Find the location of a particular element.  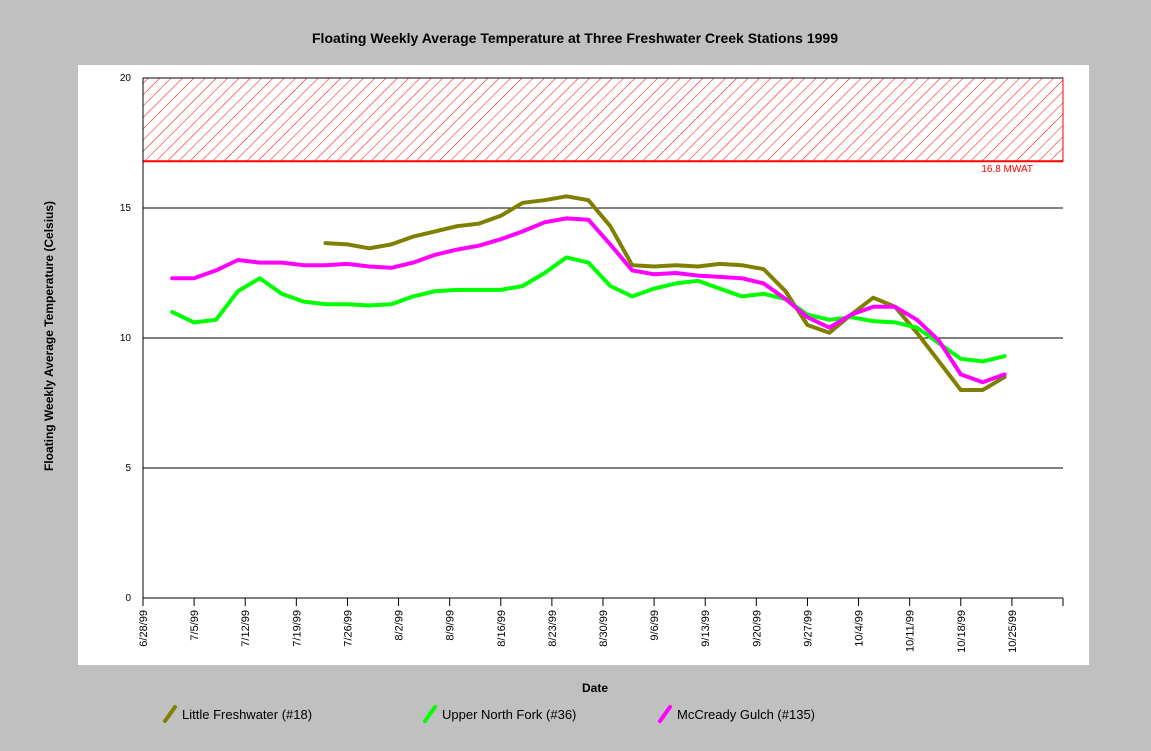

x-tick-label: 9/6/99 is located at coordinates (655, 625).